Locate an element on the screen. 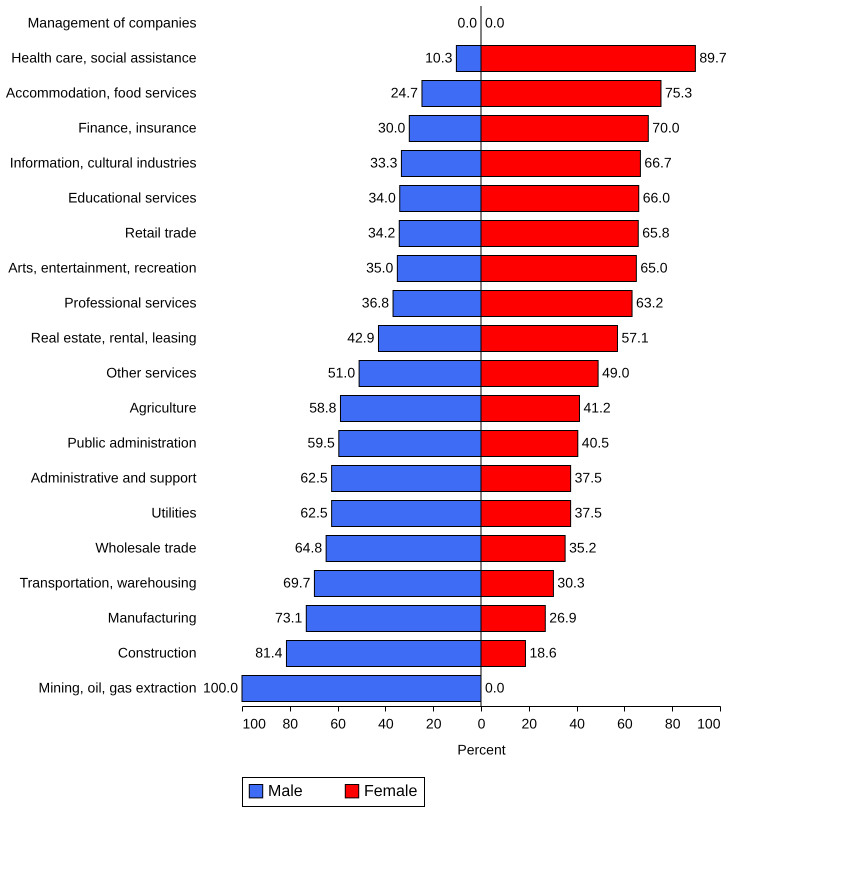 This screenshot has height=884, width=854. data-label: 66.7 is located at coordinates (658, 162).